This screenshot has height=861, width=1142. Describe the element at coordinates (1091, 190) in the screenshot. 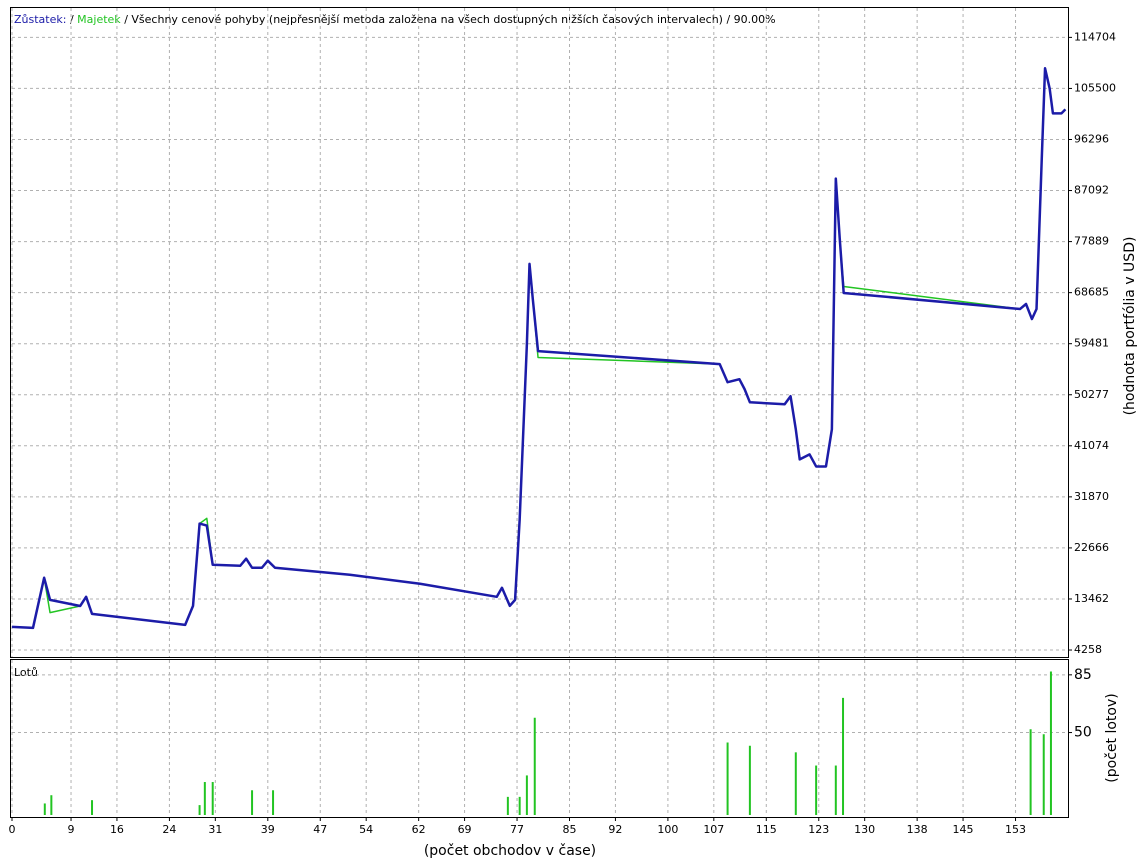

I see `y-tick-label: 87092` at that location.